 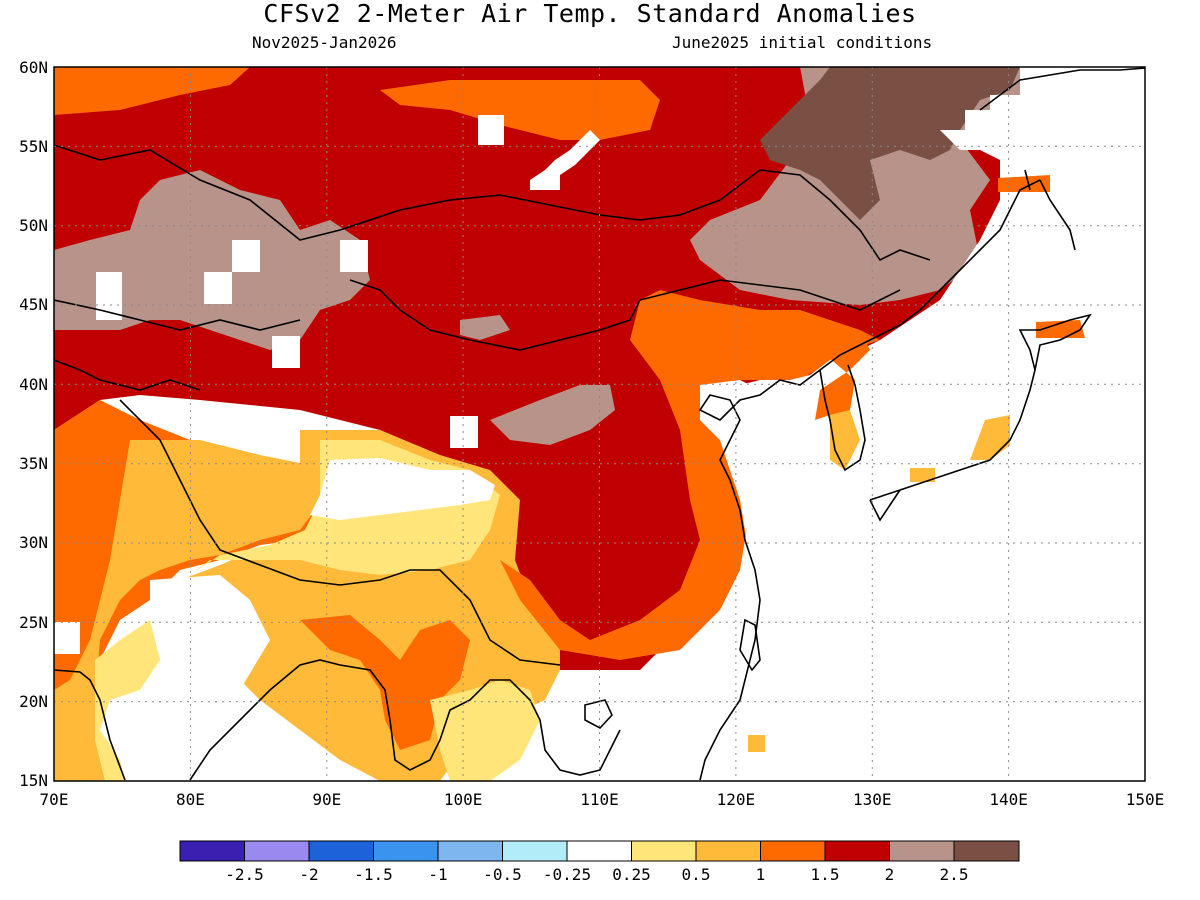 What do you see at coordinates (1062, 159) in the screenshot?
I see `coastline-okhotsk` at bounding box center [1062, 159].